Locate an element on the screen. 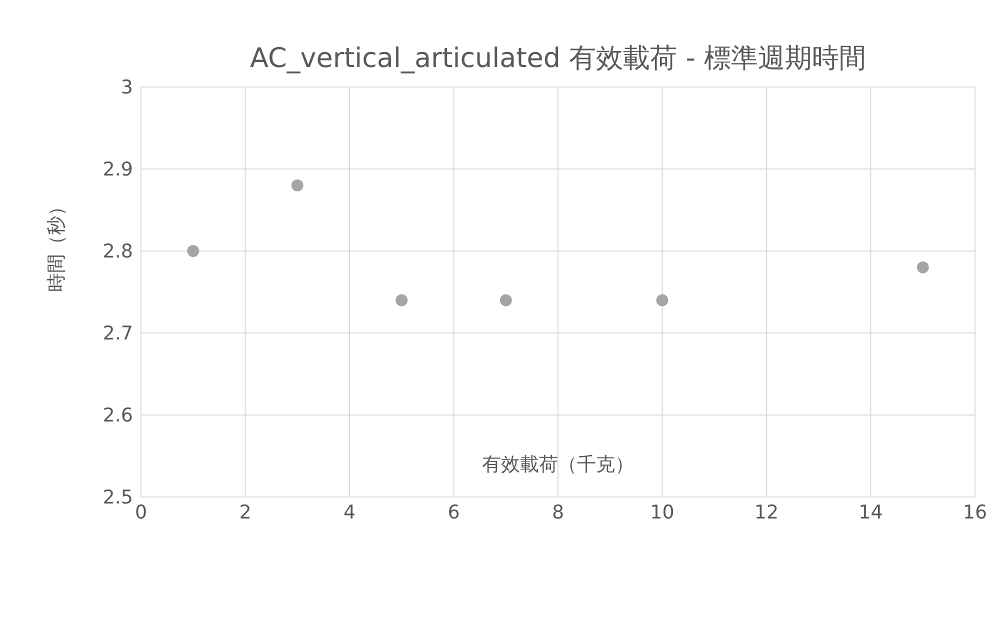 This screenshot has height=621, width=997. x-tick-label: 10 is located at coordinates (662, 512).